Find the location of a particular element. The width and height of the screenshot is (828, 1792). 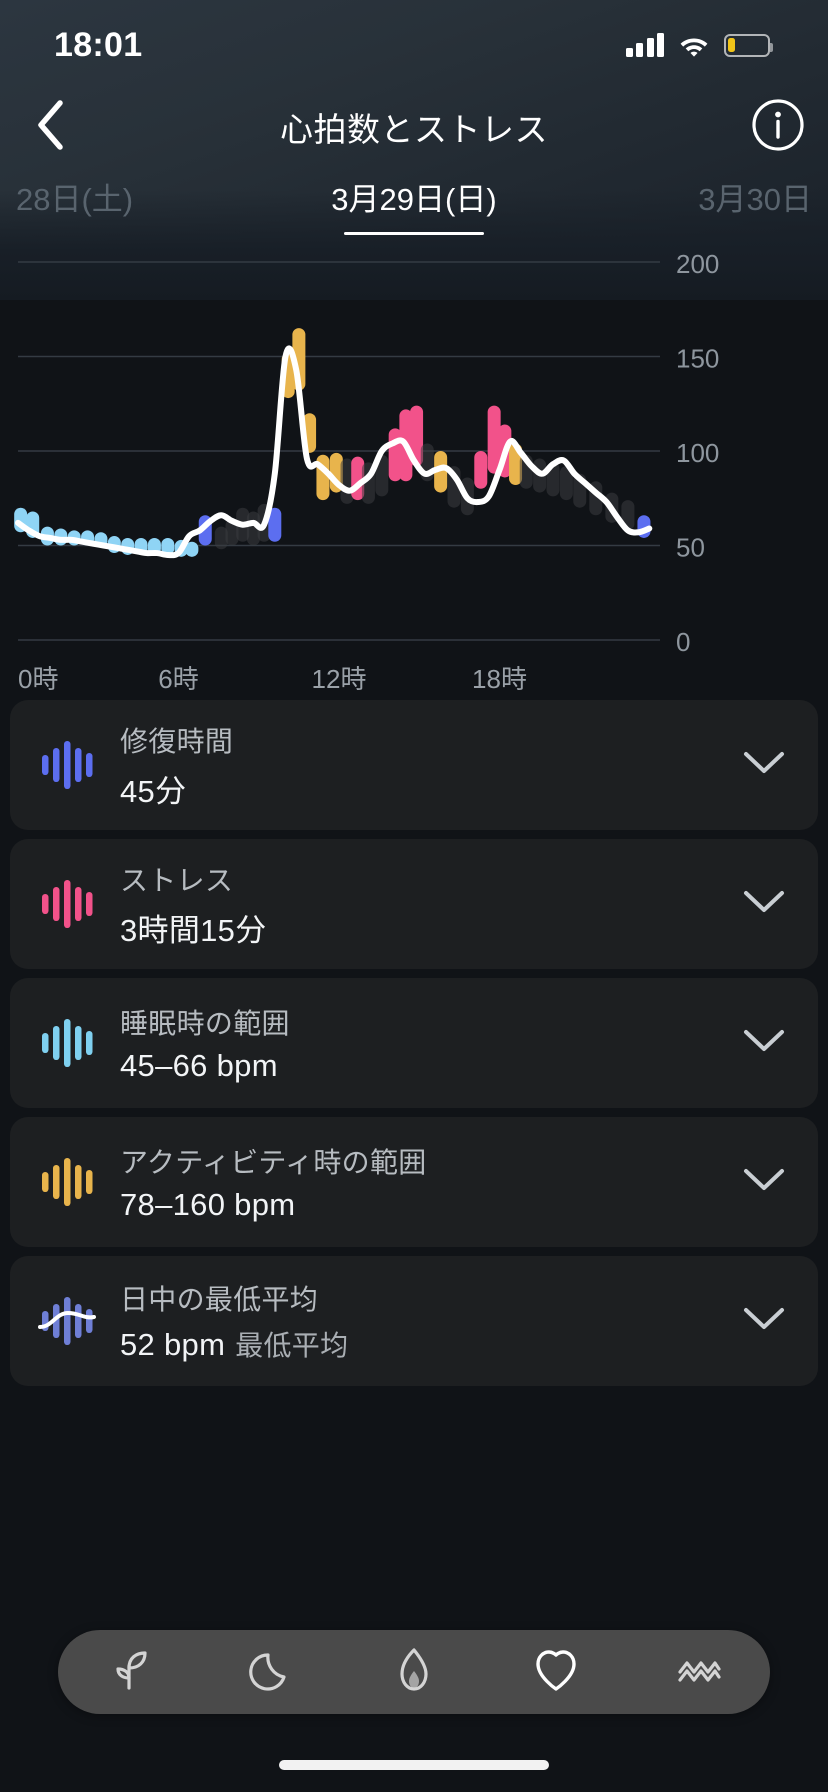

battery-low-icon is located at coordinates (748, 45).